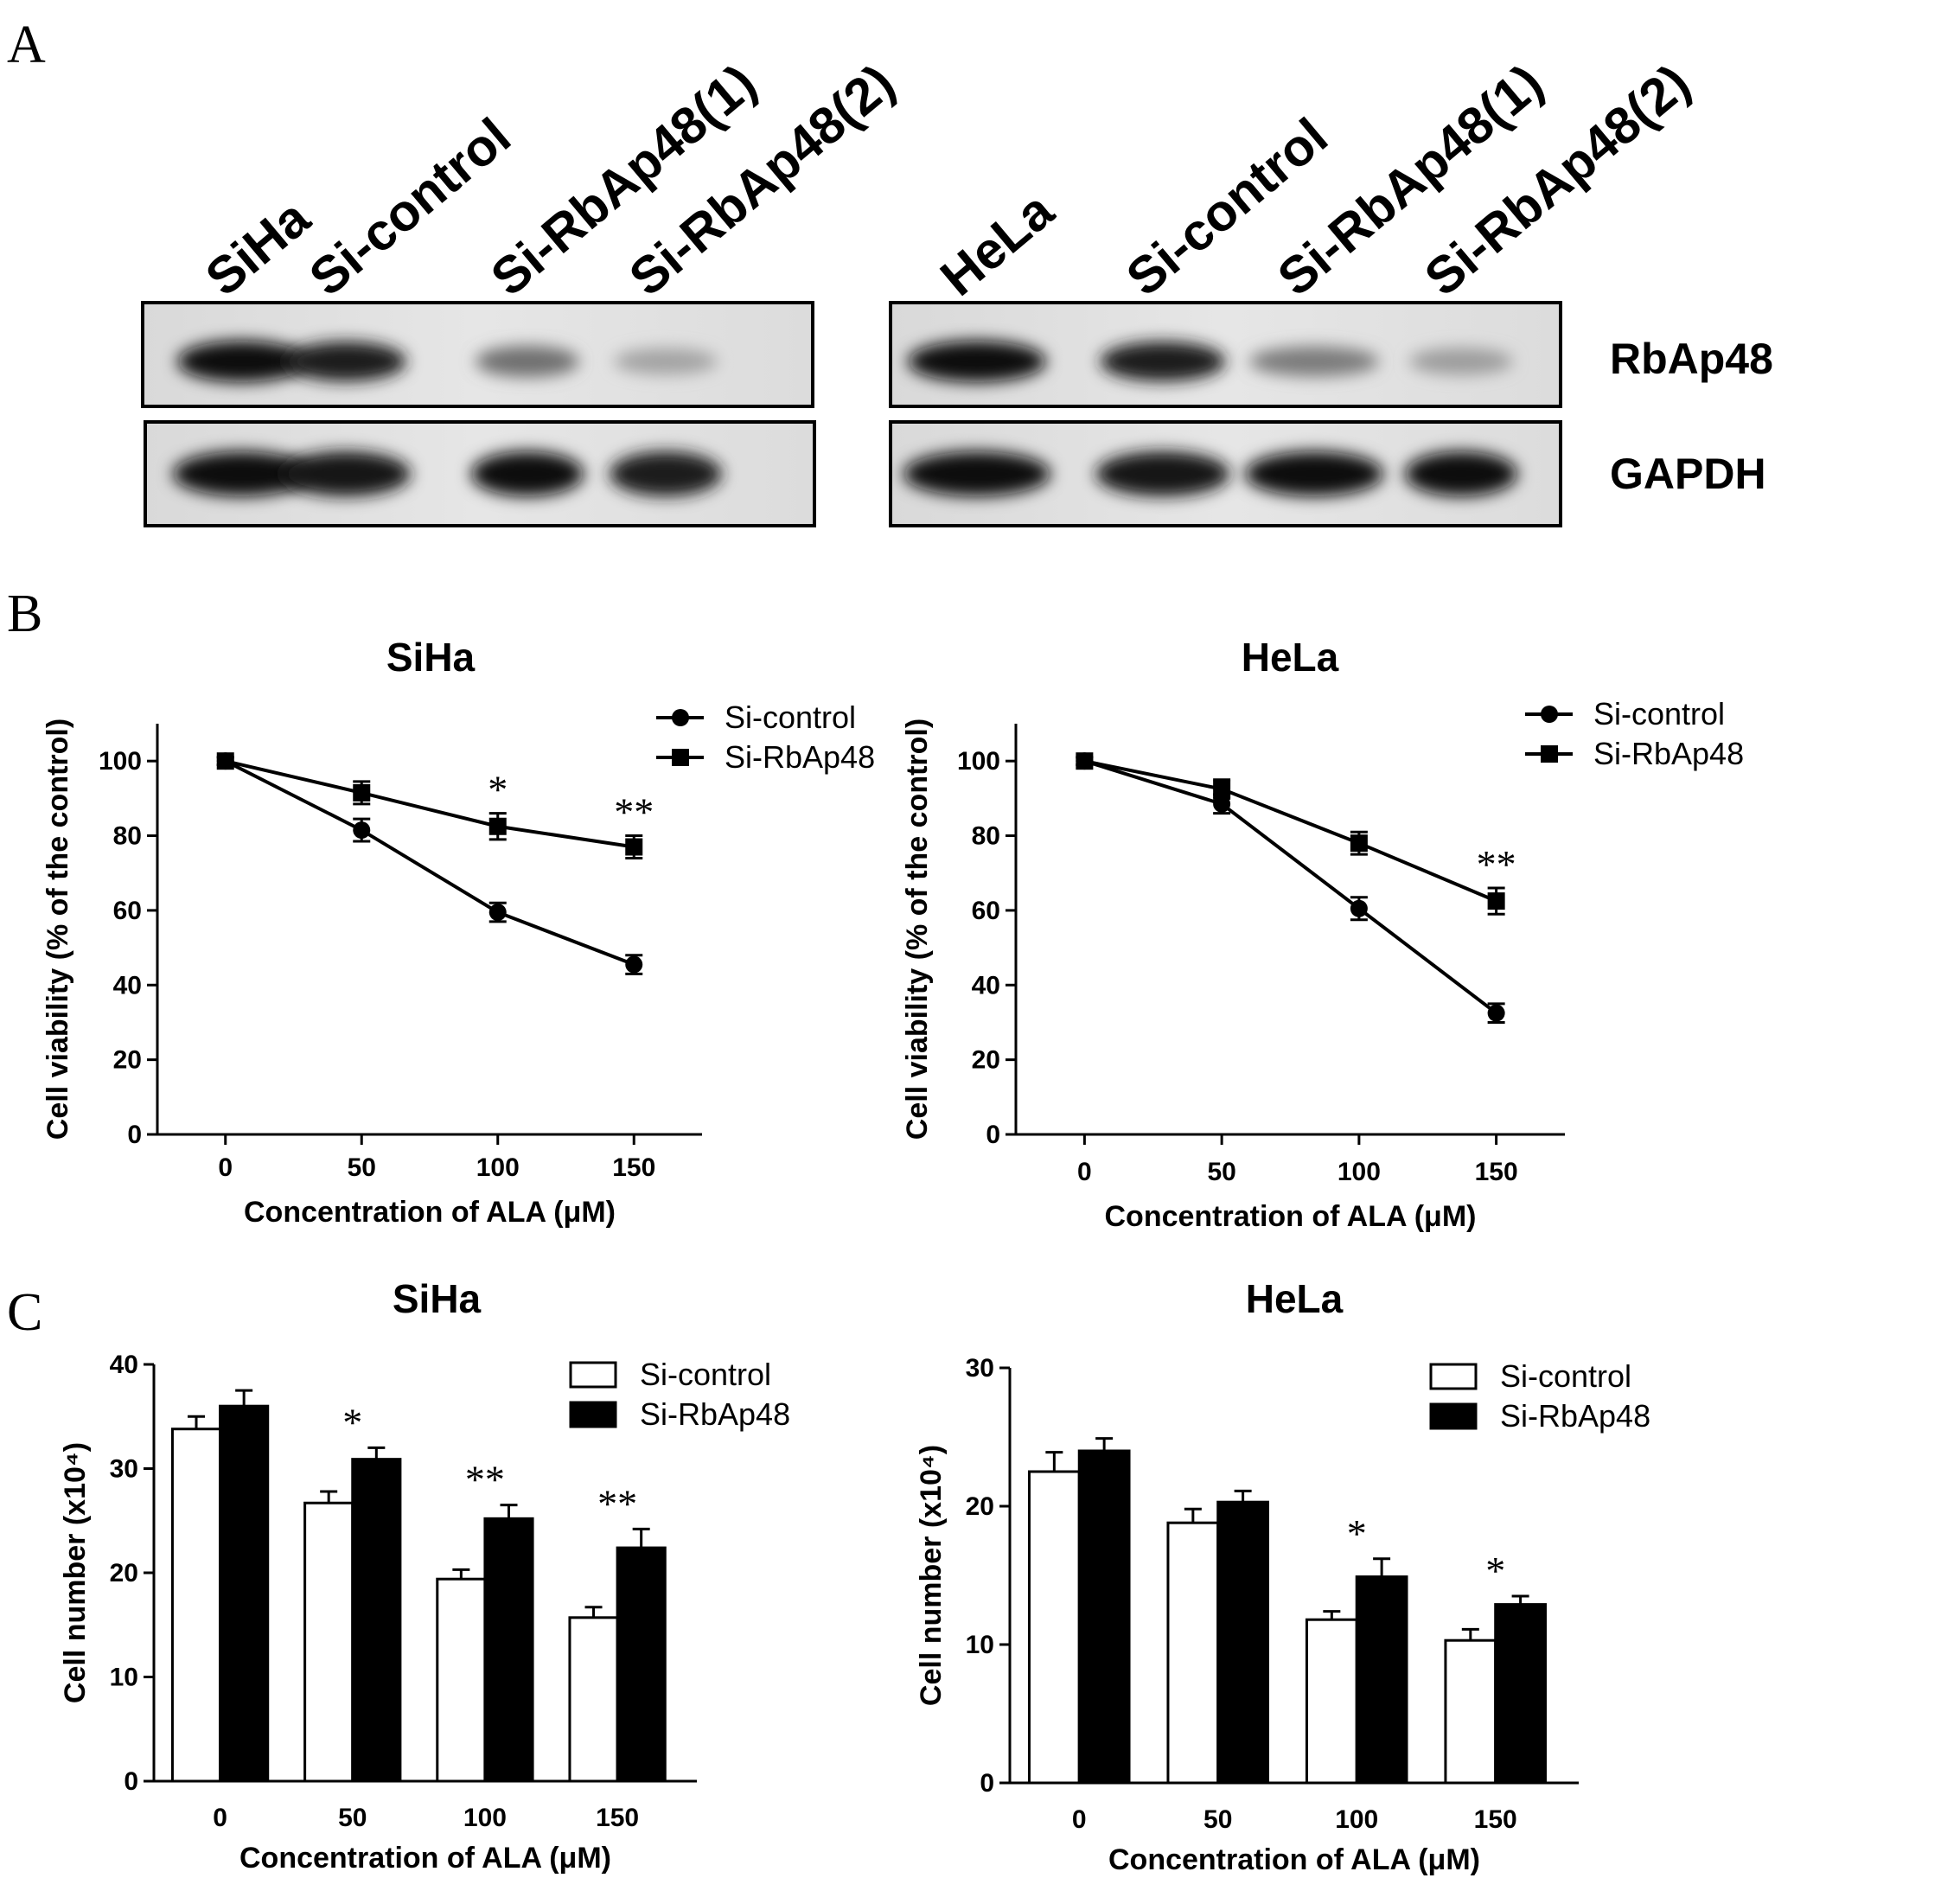  What do you see at coordinates (437, 1298) in the screenshot?
I see `chart-title: SiHa` at bounding box center [437, 1298].